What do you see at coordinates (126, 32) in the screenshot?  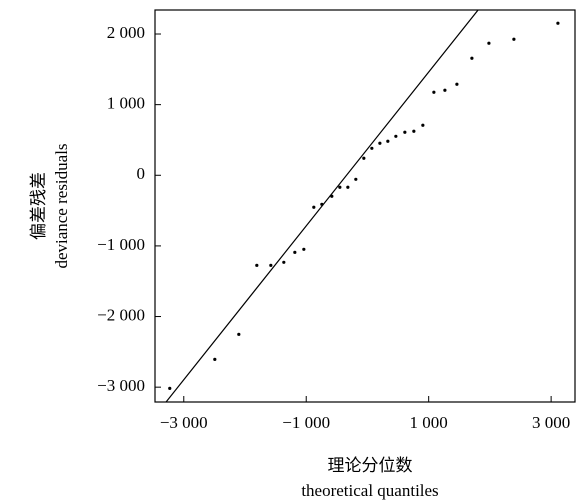 I see `y-tick-label: 2 000` at bounding box center [126, 32].